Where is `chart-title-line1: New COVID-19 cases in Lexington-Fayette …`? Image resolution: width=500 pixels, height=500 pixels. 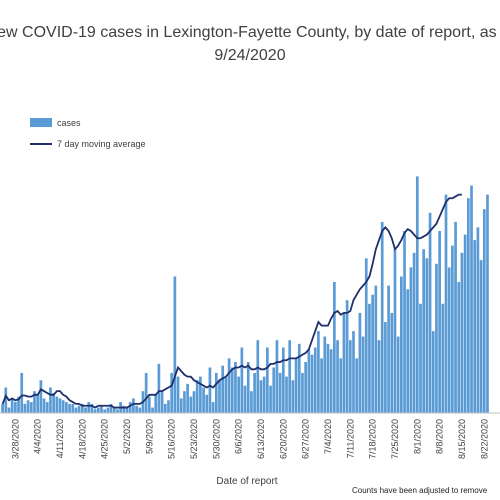
chart-title-line1: New COVID-19 cases in Lexington-Fayette … is located at coordinates (250, 32).